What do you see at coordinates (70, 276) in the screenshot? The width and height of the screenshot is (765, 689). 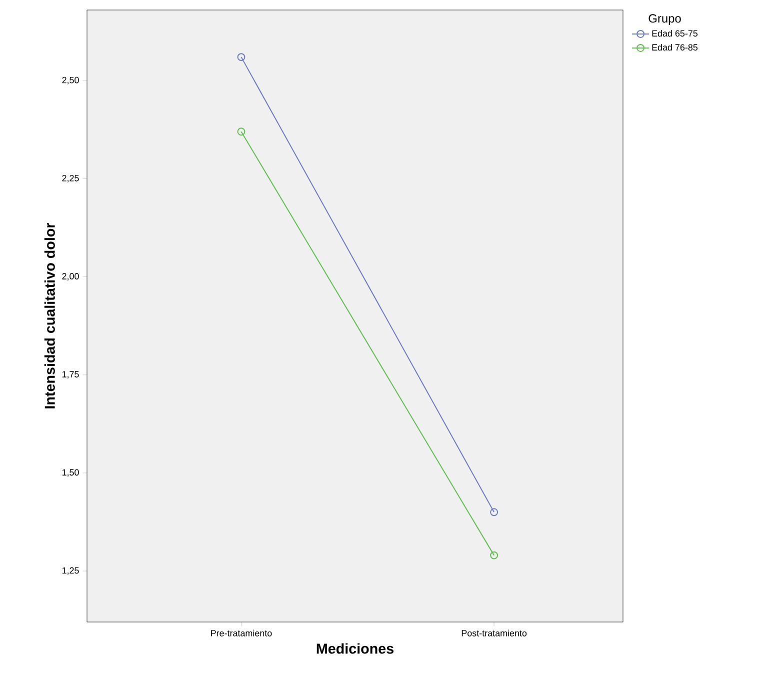 I see `y-tick-label: 2,00` at bounding box center [70, 276].